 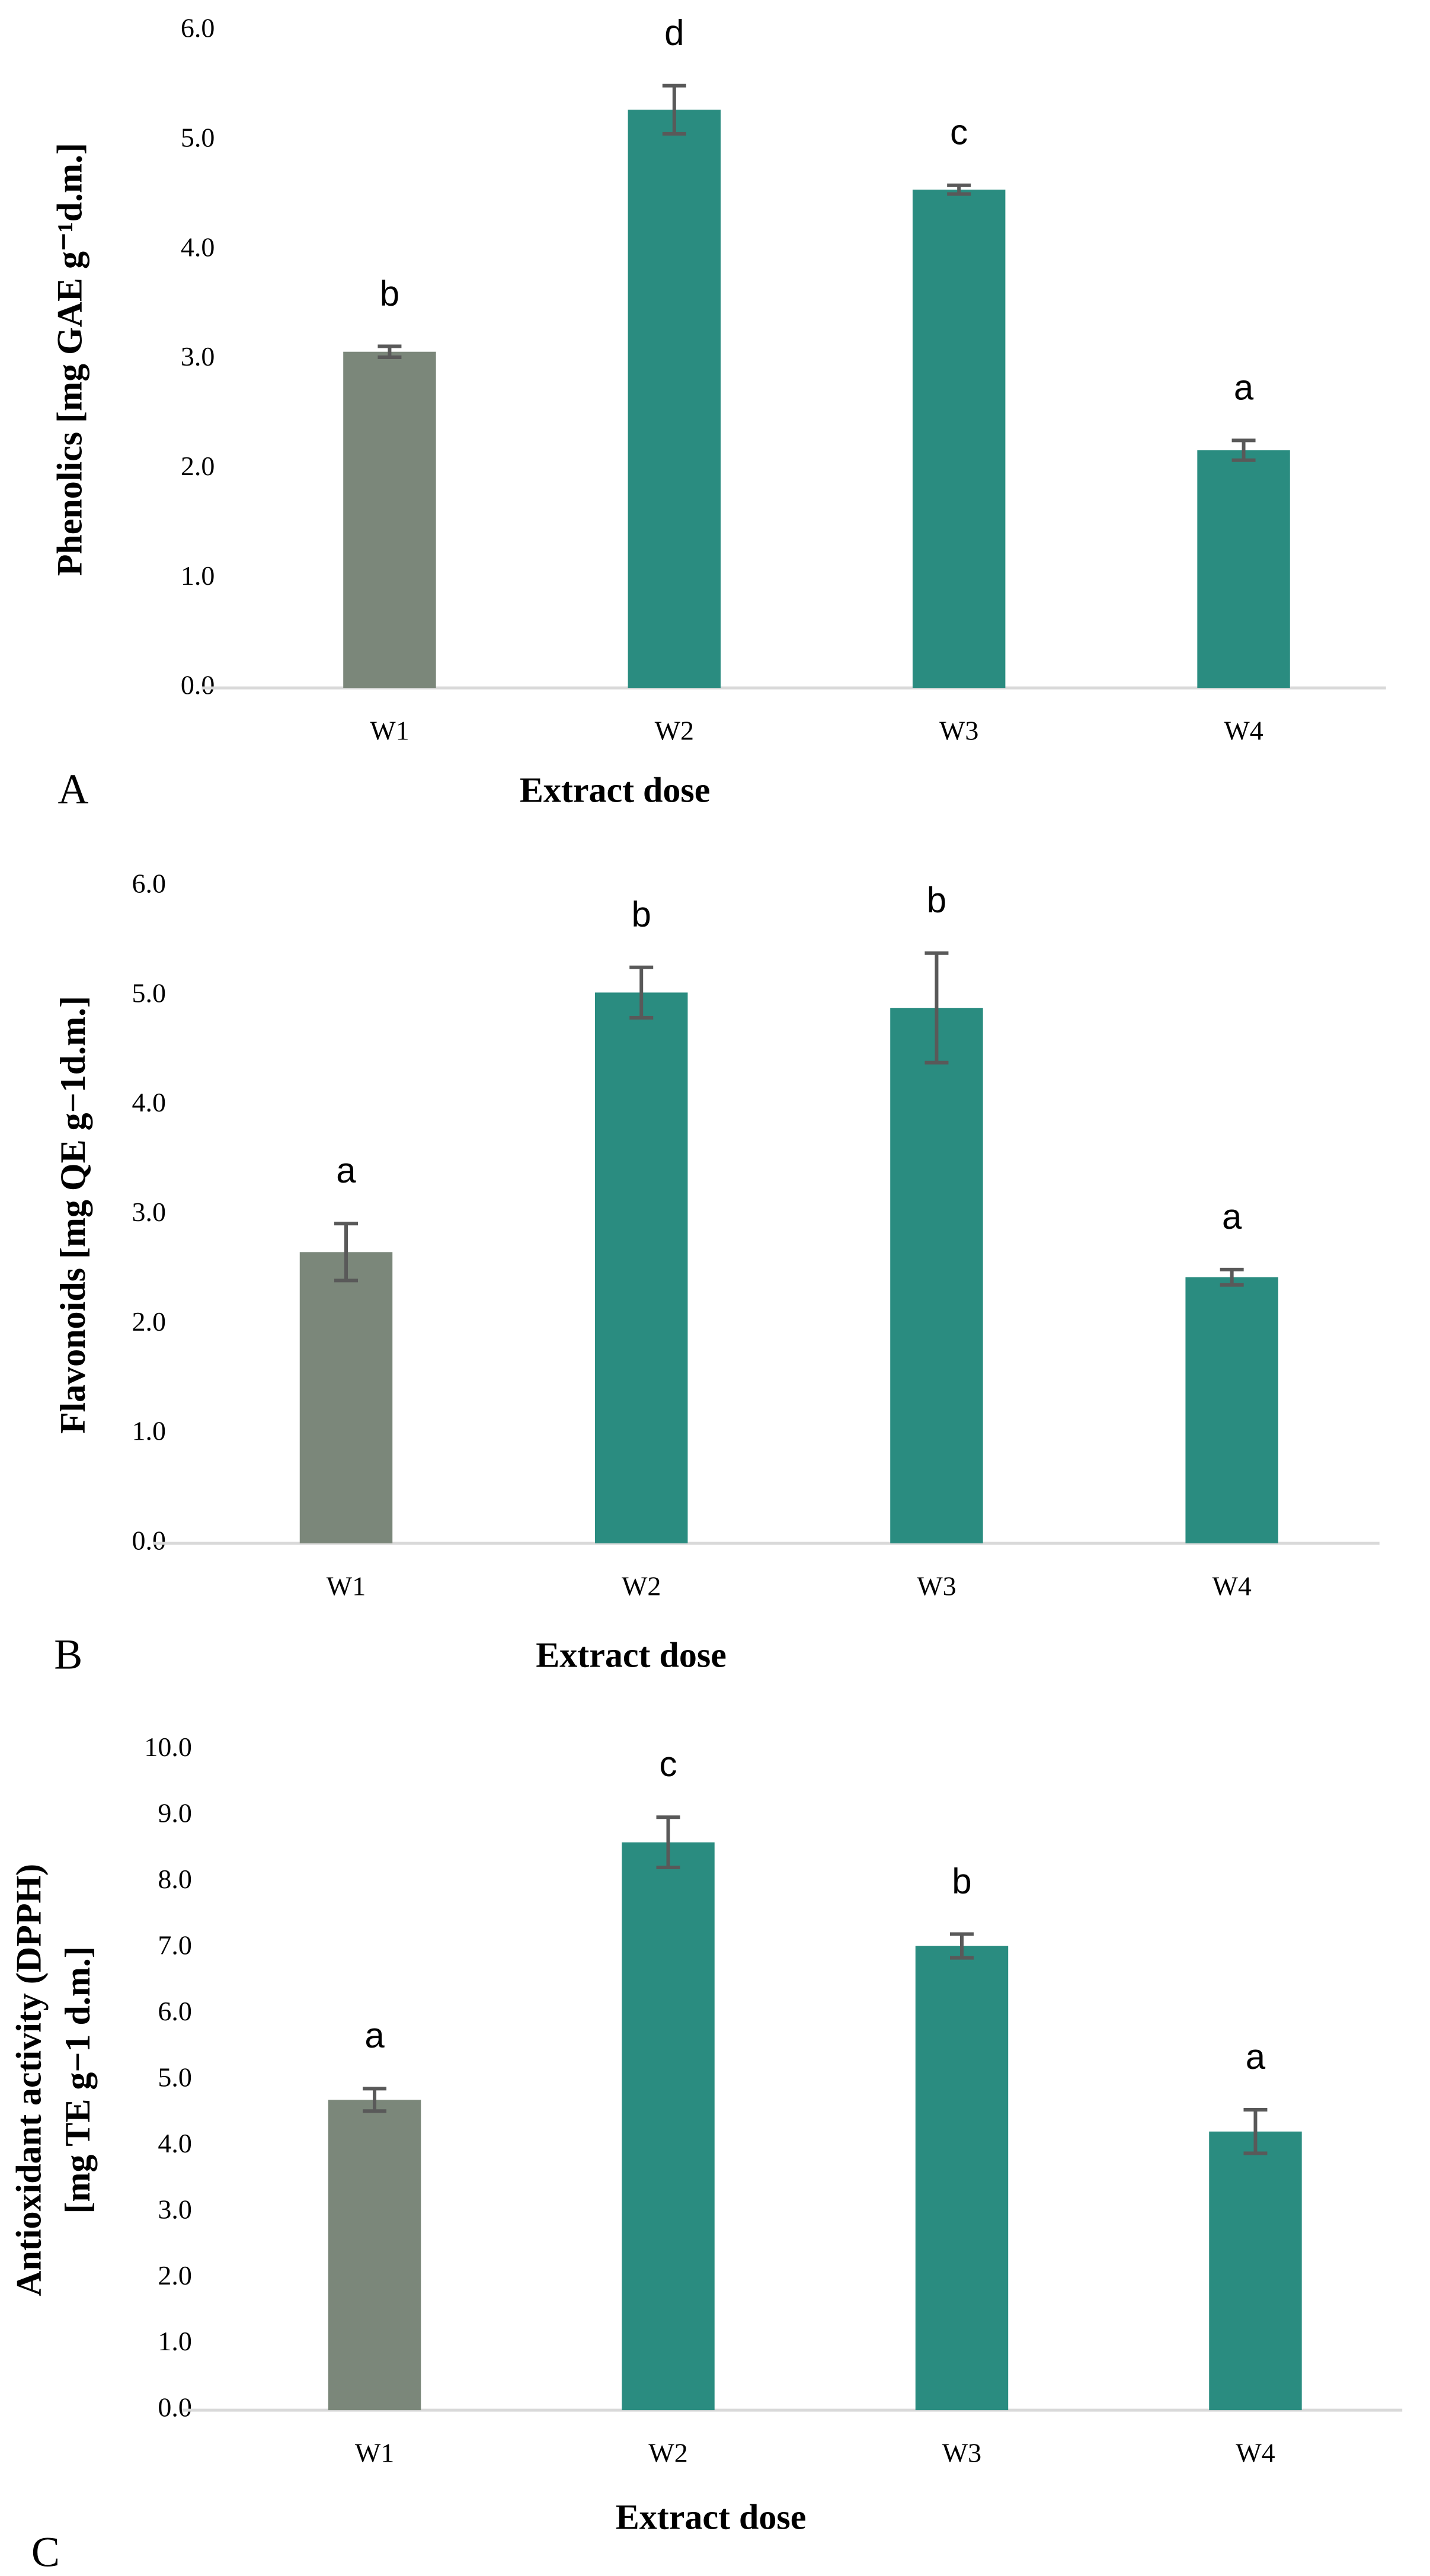 I want to click on panel-label: C, so click(x=46, y=2552).